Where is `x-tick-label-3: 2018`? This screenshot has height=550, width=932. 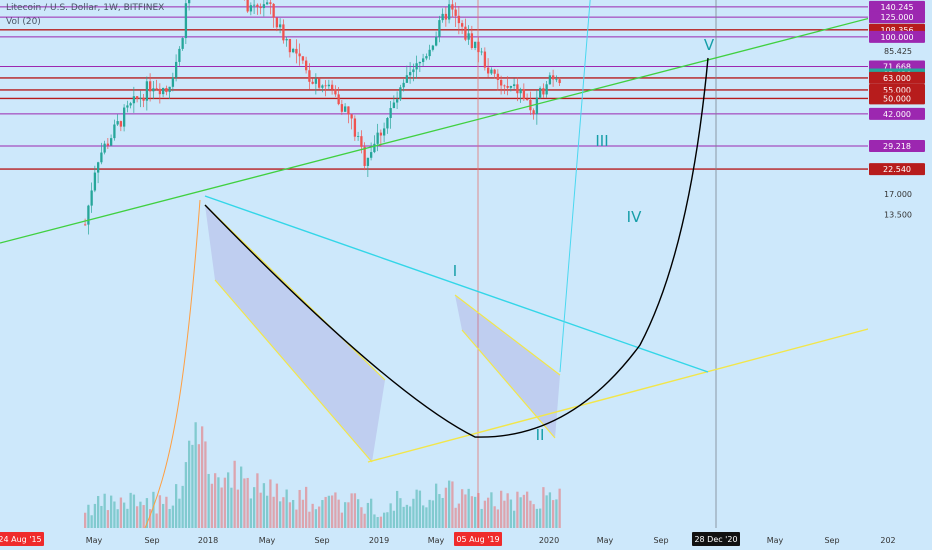
x-tick-label-3: 2018 is located at coordinates (208, 540).